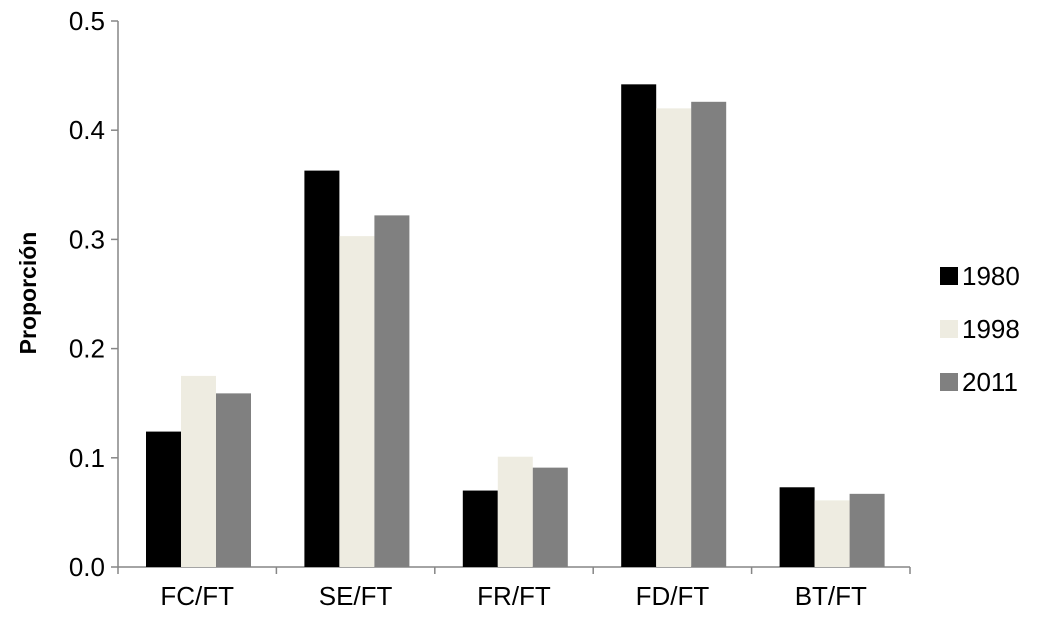  Describe the element at coordinates (831, 596) in the screenshot. I see `x-tick-label: BT/FT` at that location.